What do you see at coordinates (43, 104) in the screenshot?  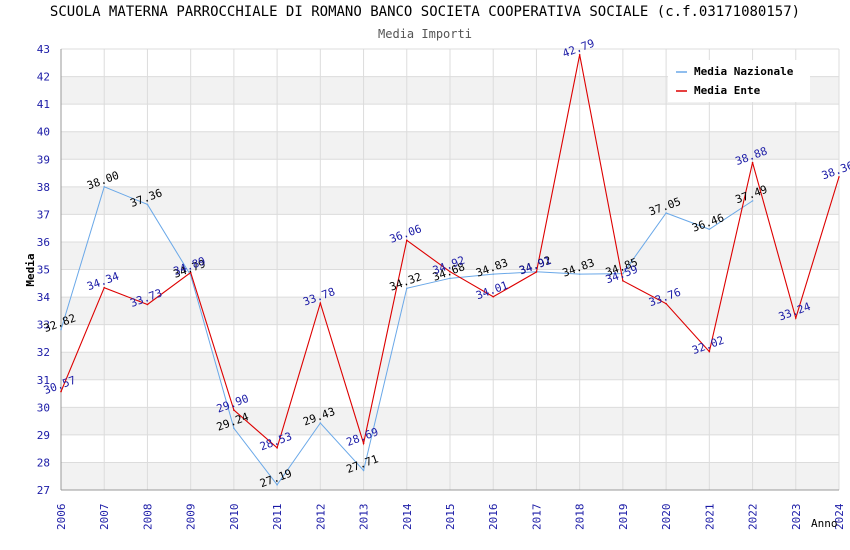 I see `y-tick-label: 41` at bounding box center [43, 104].